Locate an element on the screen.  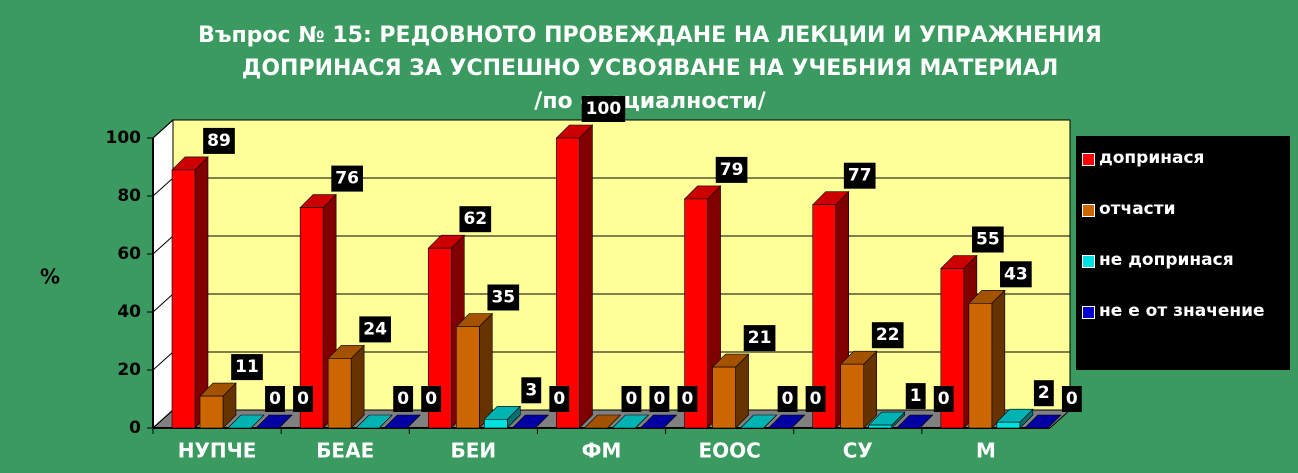
chart-title: /по специалности/ is located at coordinates (650, 101).